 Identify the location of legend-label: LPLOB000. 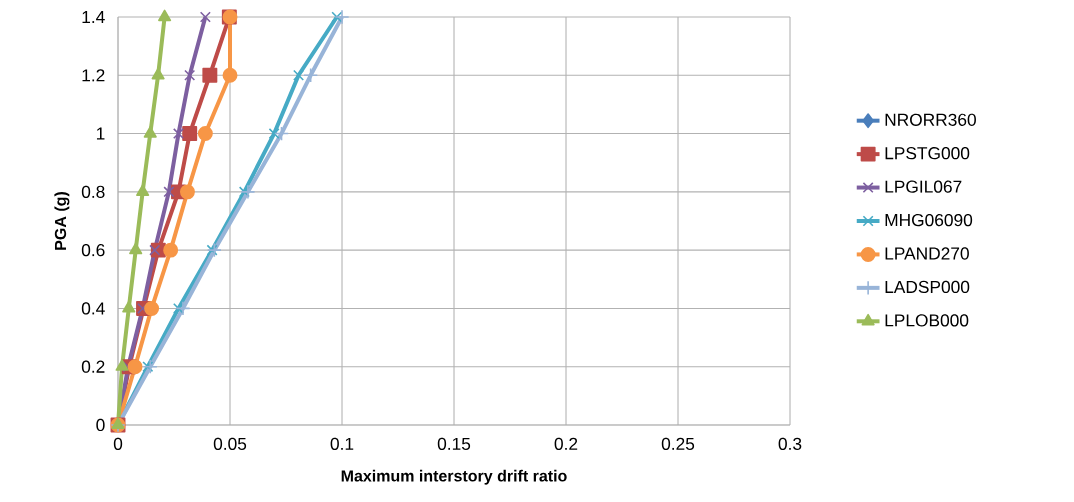
(927, 320).